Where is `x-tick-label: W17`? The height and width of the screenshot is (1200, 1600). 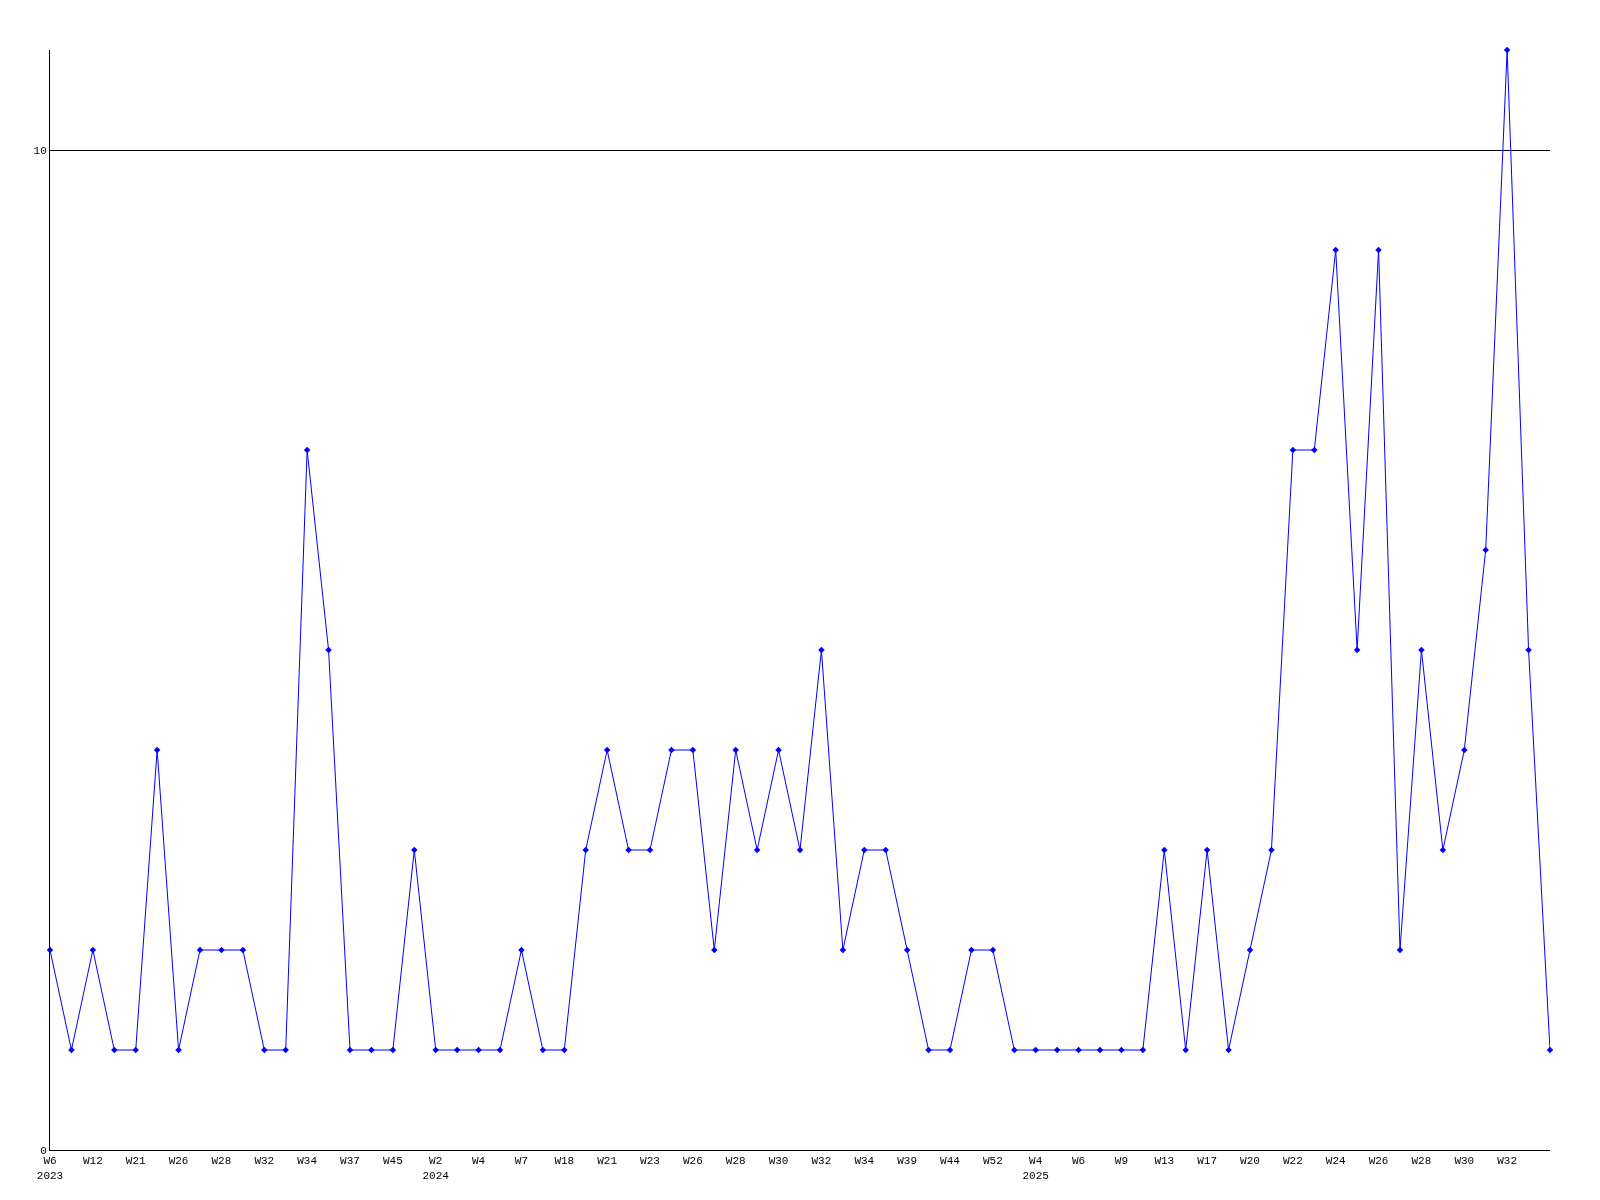 x-tick-label: W17 is located at coordinates (1207, 1161).